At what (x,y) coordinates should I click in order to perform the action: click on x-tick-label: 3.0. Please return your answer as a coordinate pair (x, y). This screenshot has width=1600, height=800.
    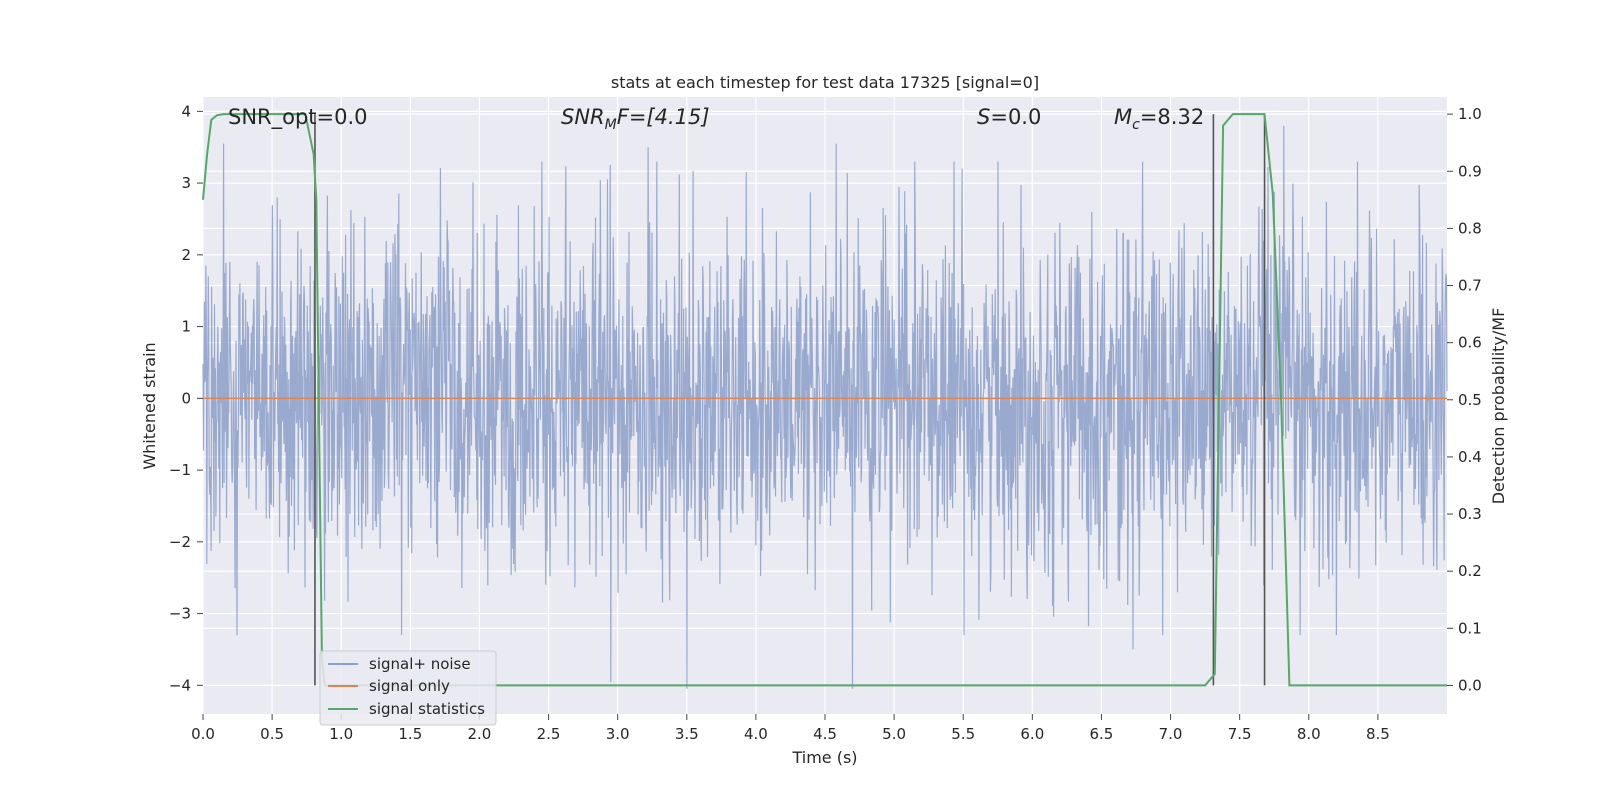
    Looking at the image, I should click on (618, 734).